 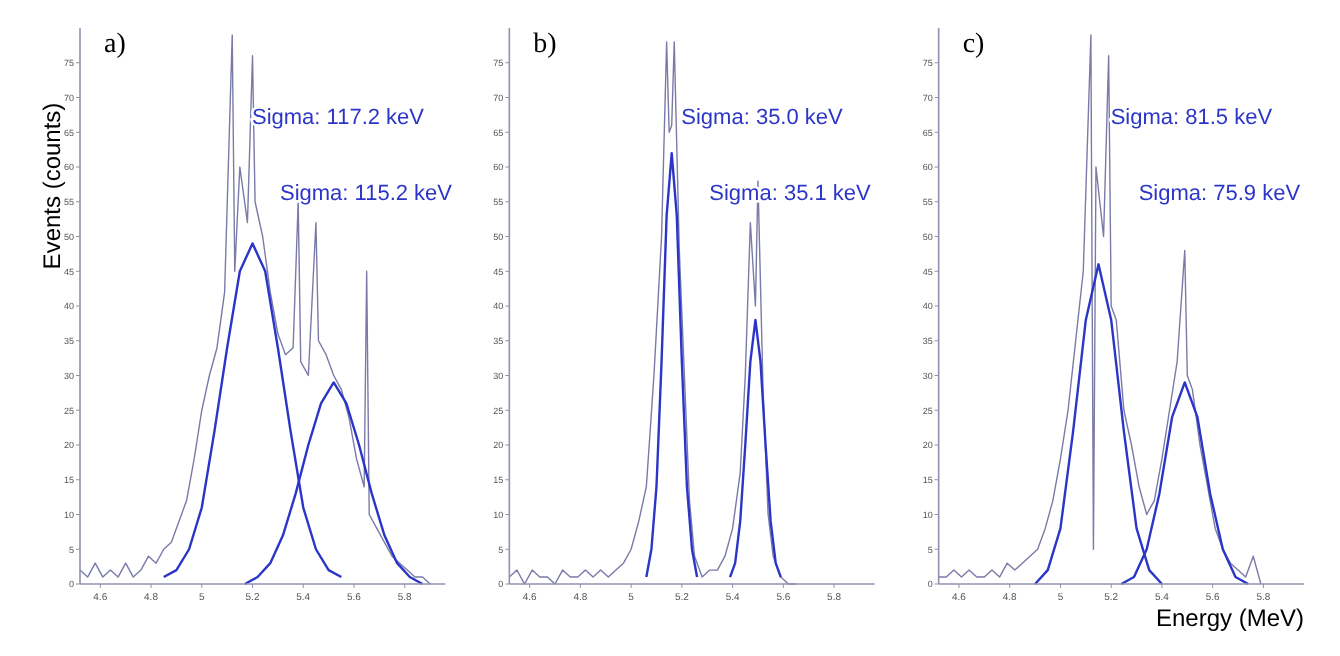 I want to click on chart-title: a), so click(x=115, y=45).